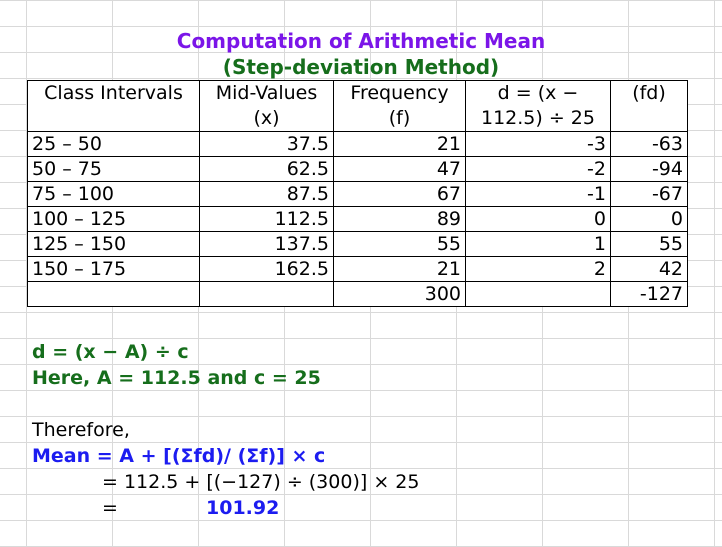 The height and width of the screenshot is (547, 722). I want to click on cell-mid-value: 87.5, so click(266, 194).